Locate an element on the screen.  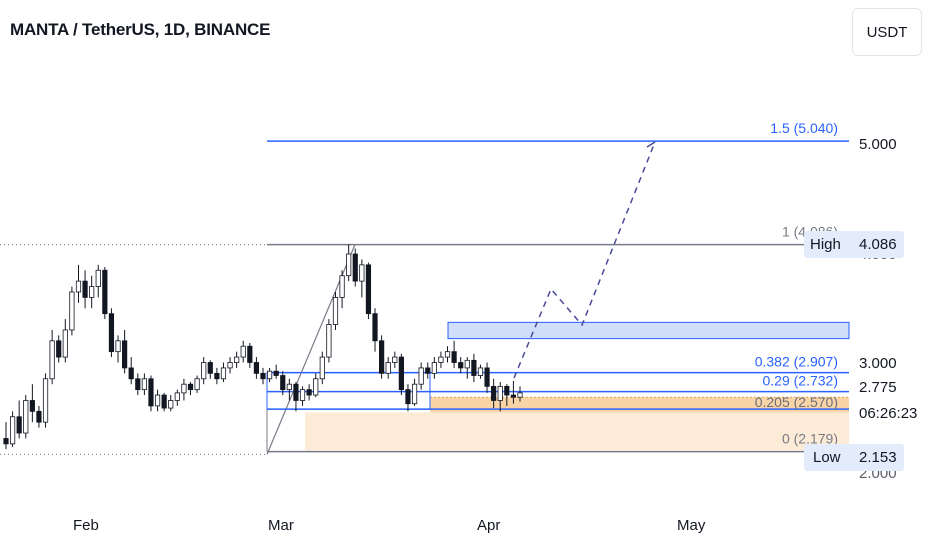
fib-level-label: 0.382 (2.907) is located at coordinates (796, 362).